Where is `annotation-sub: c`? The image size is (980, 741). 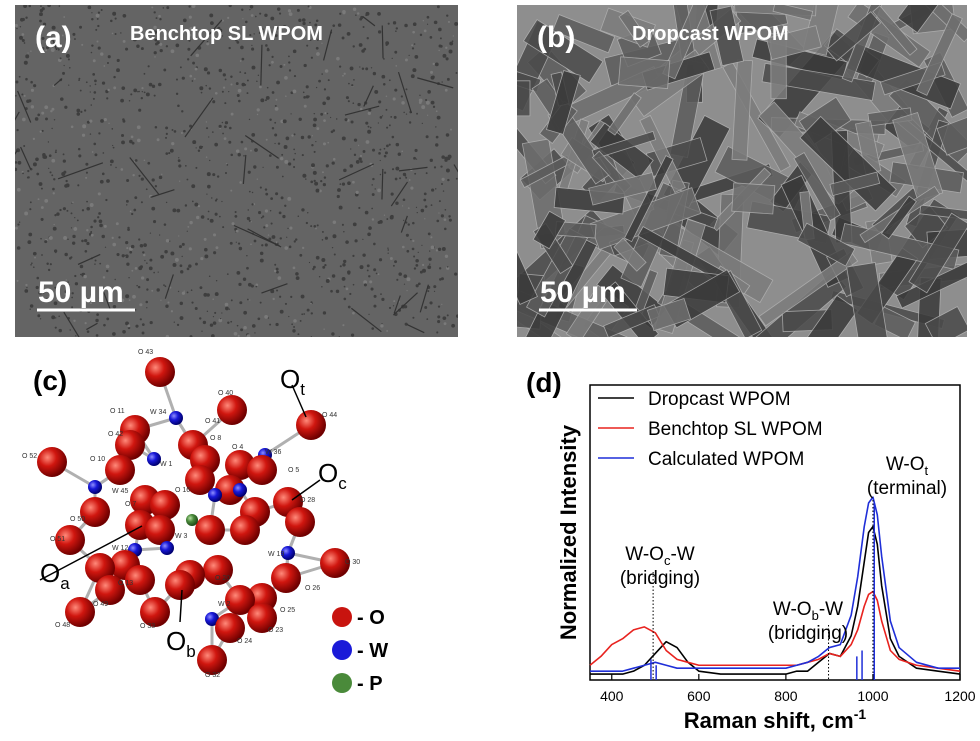 annotation-sub: c is located at coordinates (667, 560).